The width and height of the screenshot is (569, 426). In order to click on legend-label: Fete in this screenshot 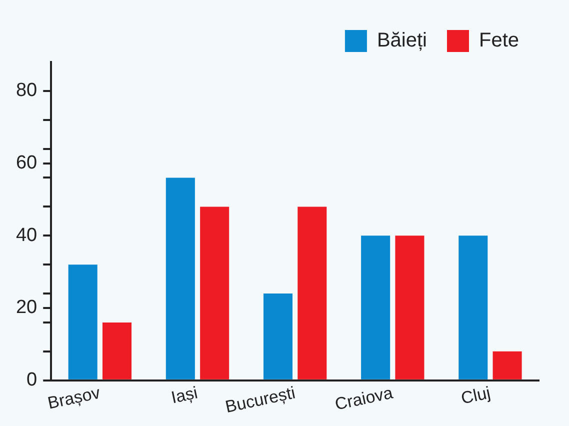, I will do `click(499, 41)`.